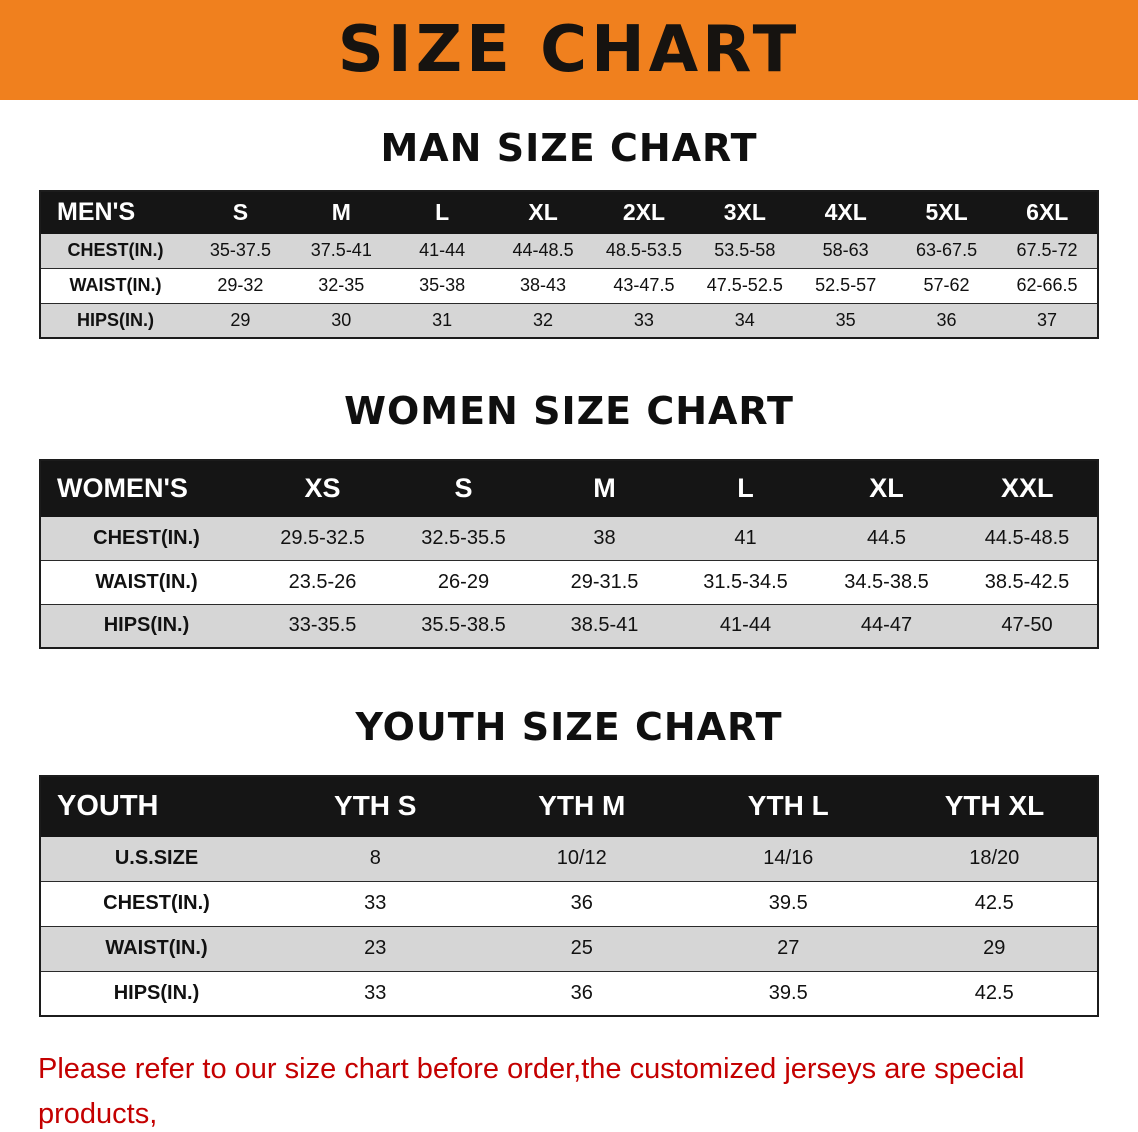  I want to click on size-column-header: YTH S, so click(375, 806).